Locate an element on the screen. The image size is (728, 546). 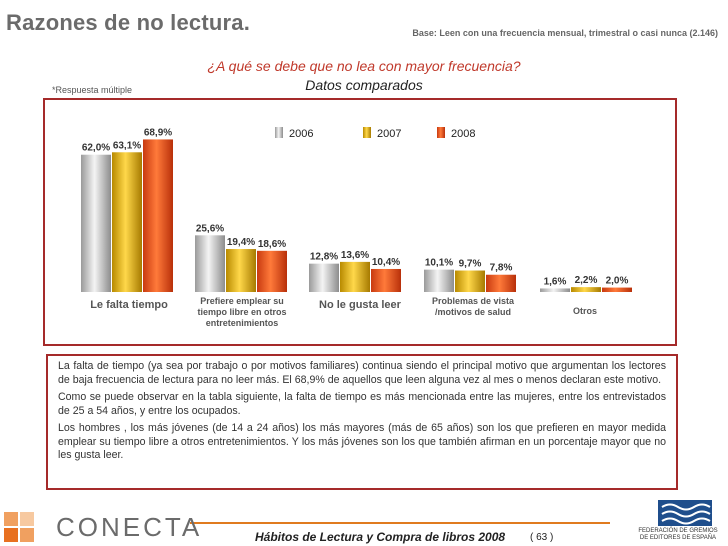
bar-2007-cat0 is located at coordinates (127, 222).